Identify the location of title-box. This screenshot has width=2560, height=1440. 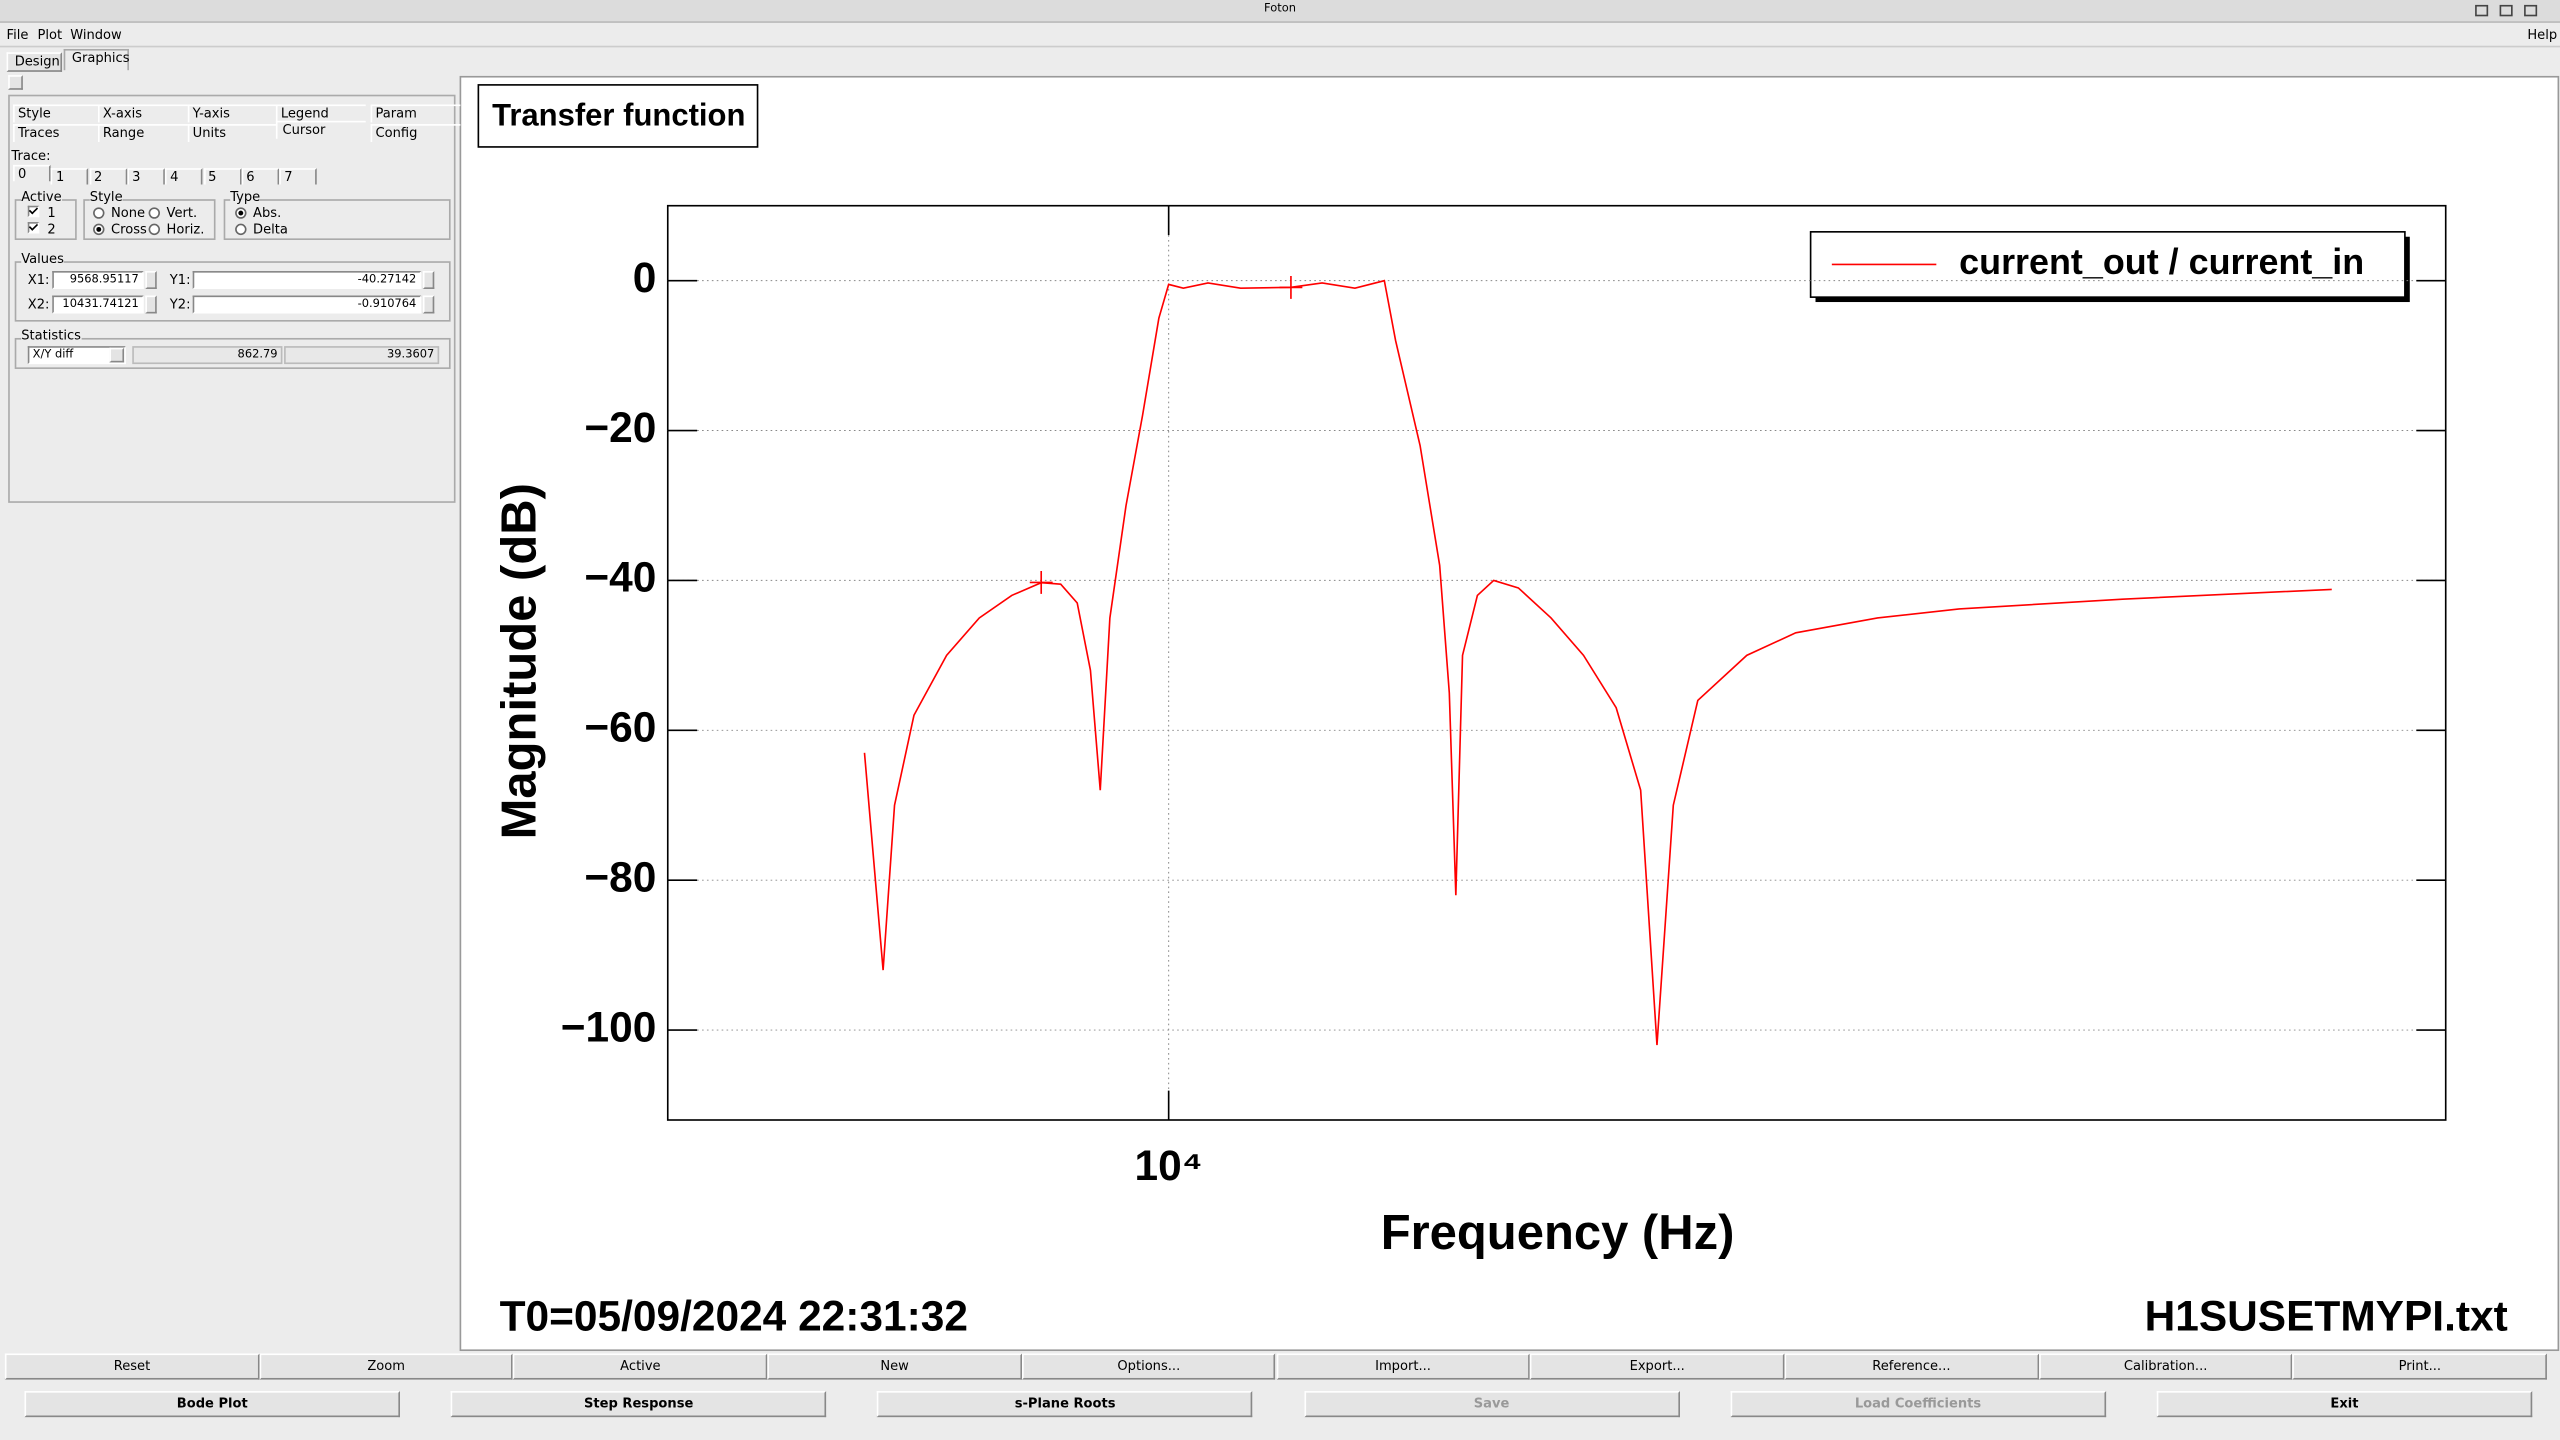
(618, 116).